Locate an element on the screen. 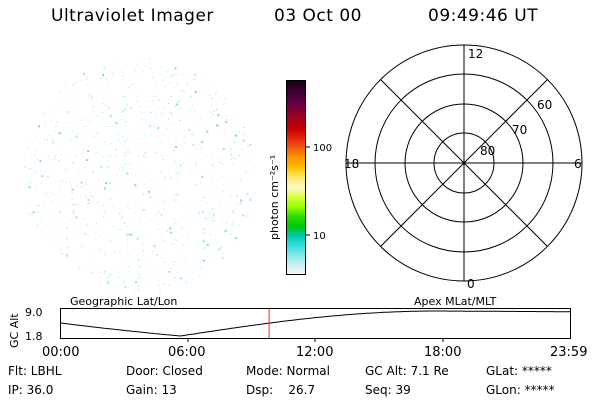 This screenshot has height=400, width=600. gain-info: Gain: 13 is located at coordinates (151, 390).